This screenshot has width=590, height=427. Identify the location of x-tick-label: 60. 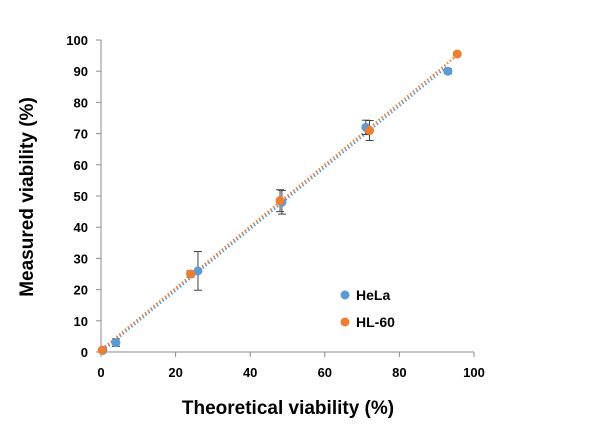
(325, 372).